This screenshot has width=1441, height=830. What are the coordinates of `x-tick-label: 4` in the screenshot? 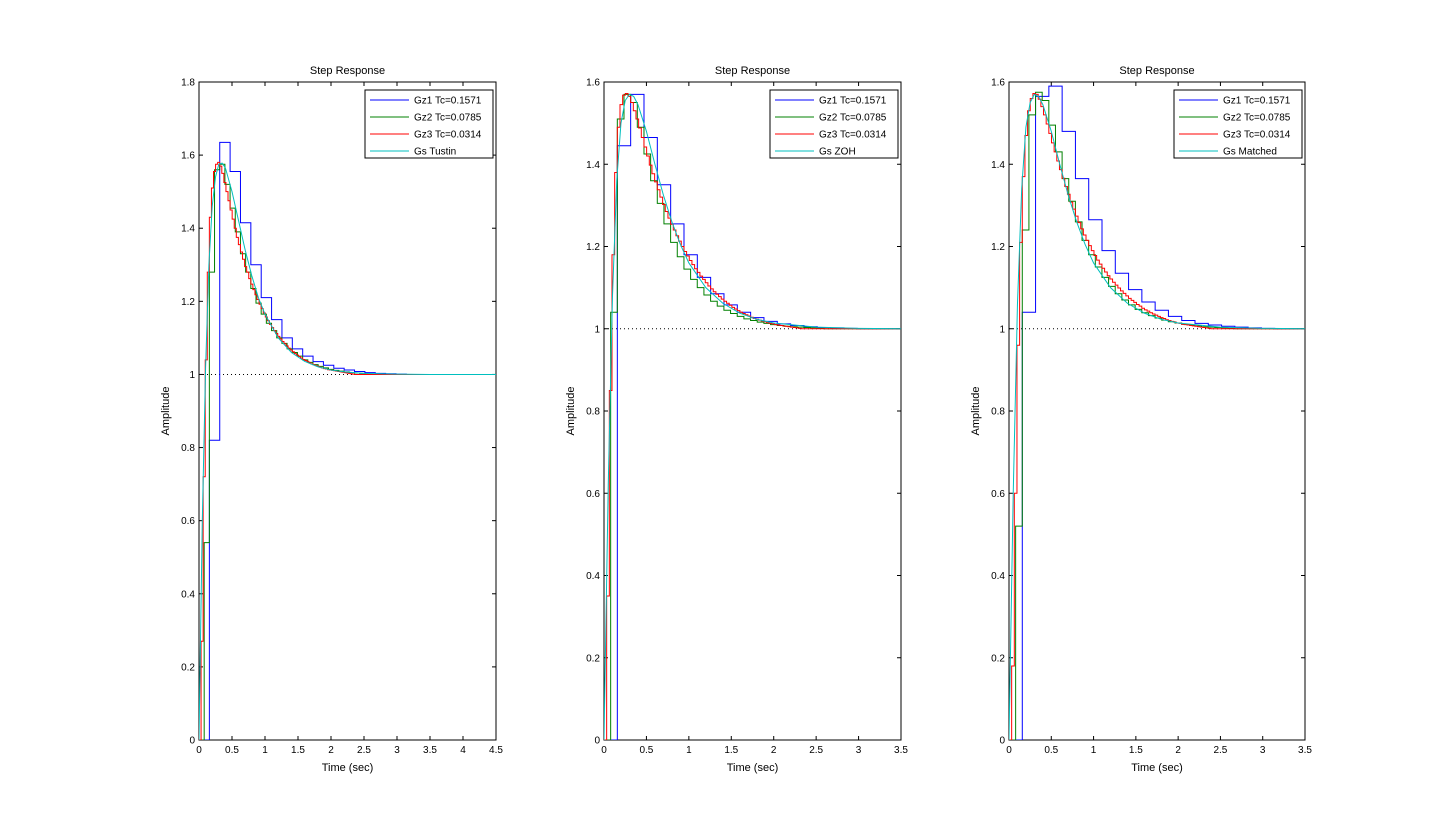 It's located at (463, 750).